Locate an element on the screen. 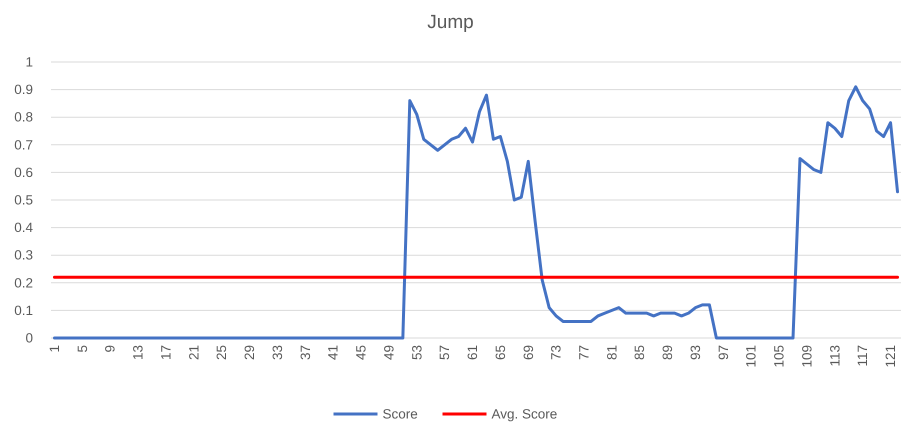  y-tick-label: 0.8 is located at coordinates (23, 117).